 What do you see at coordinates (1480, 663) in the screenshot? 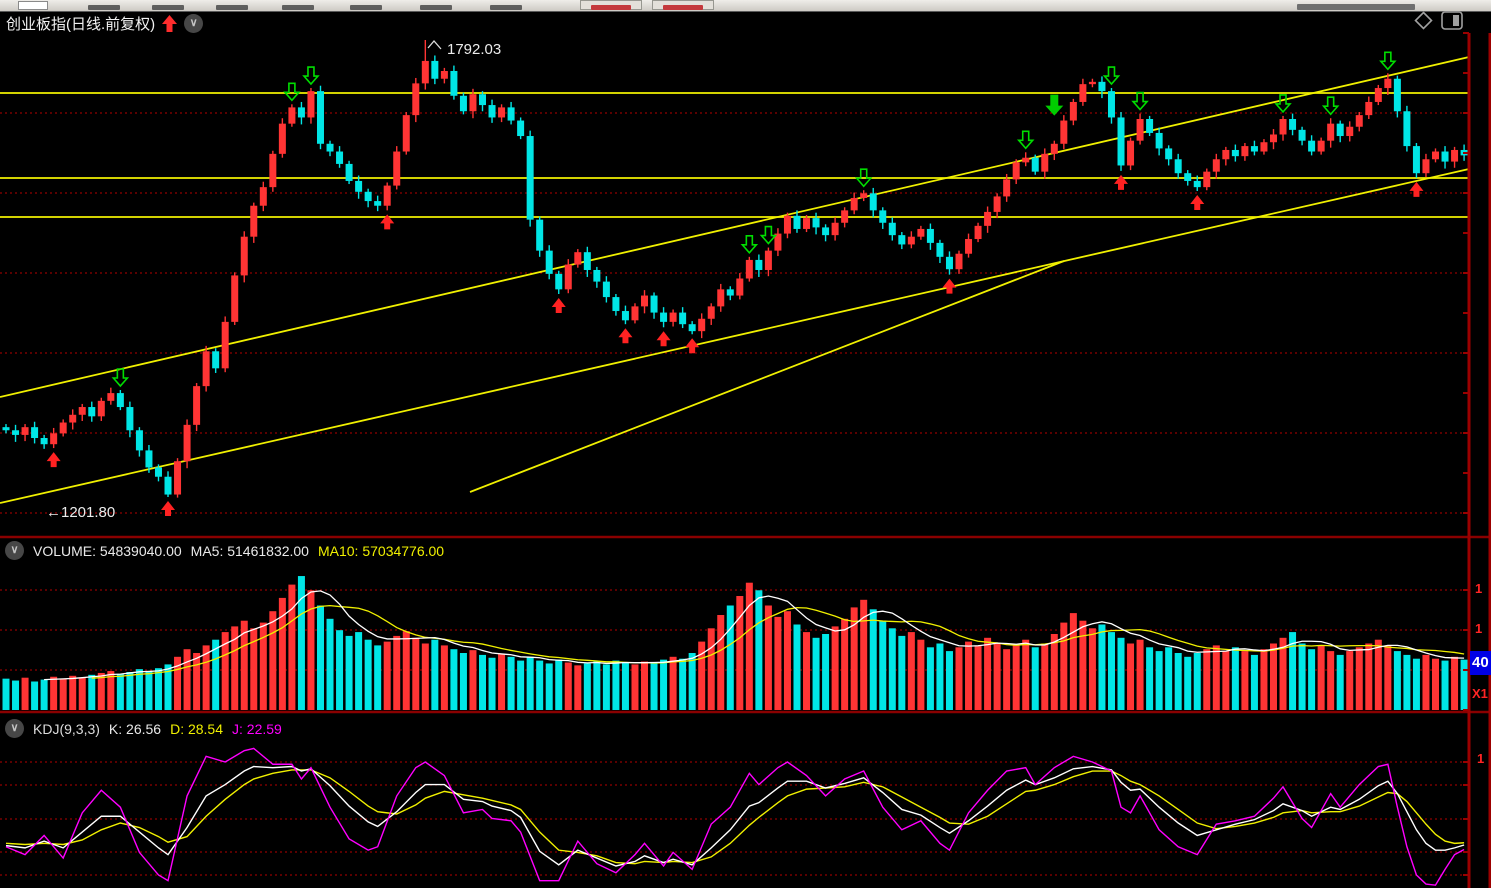
I see `volume-current-value-box: 40` at bounding box center [1480, 663].